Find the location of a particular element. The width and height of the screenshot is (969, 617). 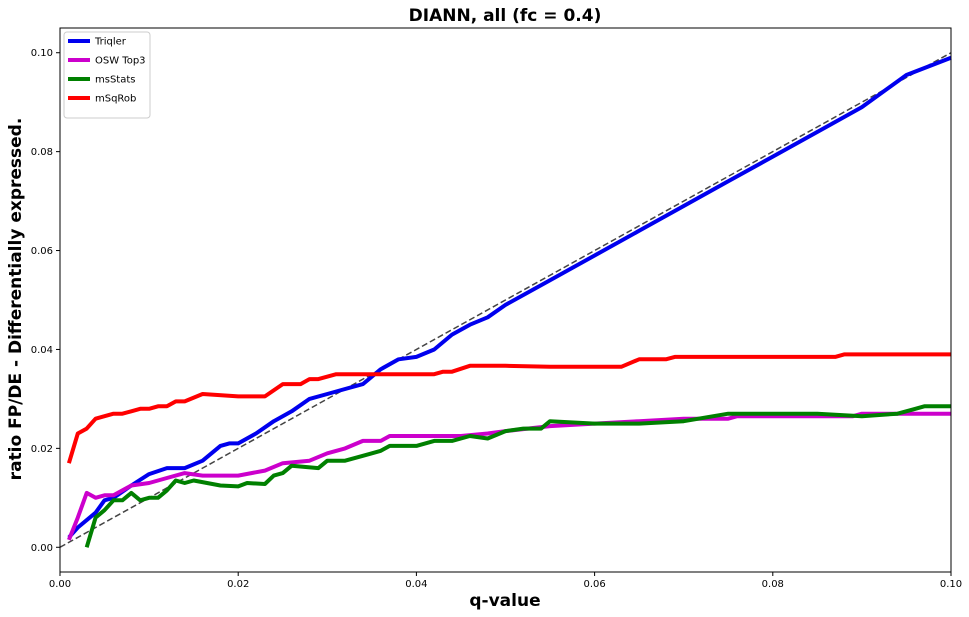

x-tick-label: 0.04 is located at coordinates (416, 584).